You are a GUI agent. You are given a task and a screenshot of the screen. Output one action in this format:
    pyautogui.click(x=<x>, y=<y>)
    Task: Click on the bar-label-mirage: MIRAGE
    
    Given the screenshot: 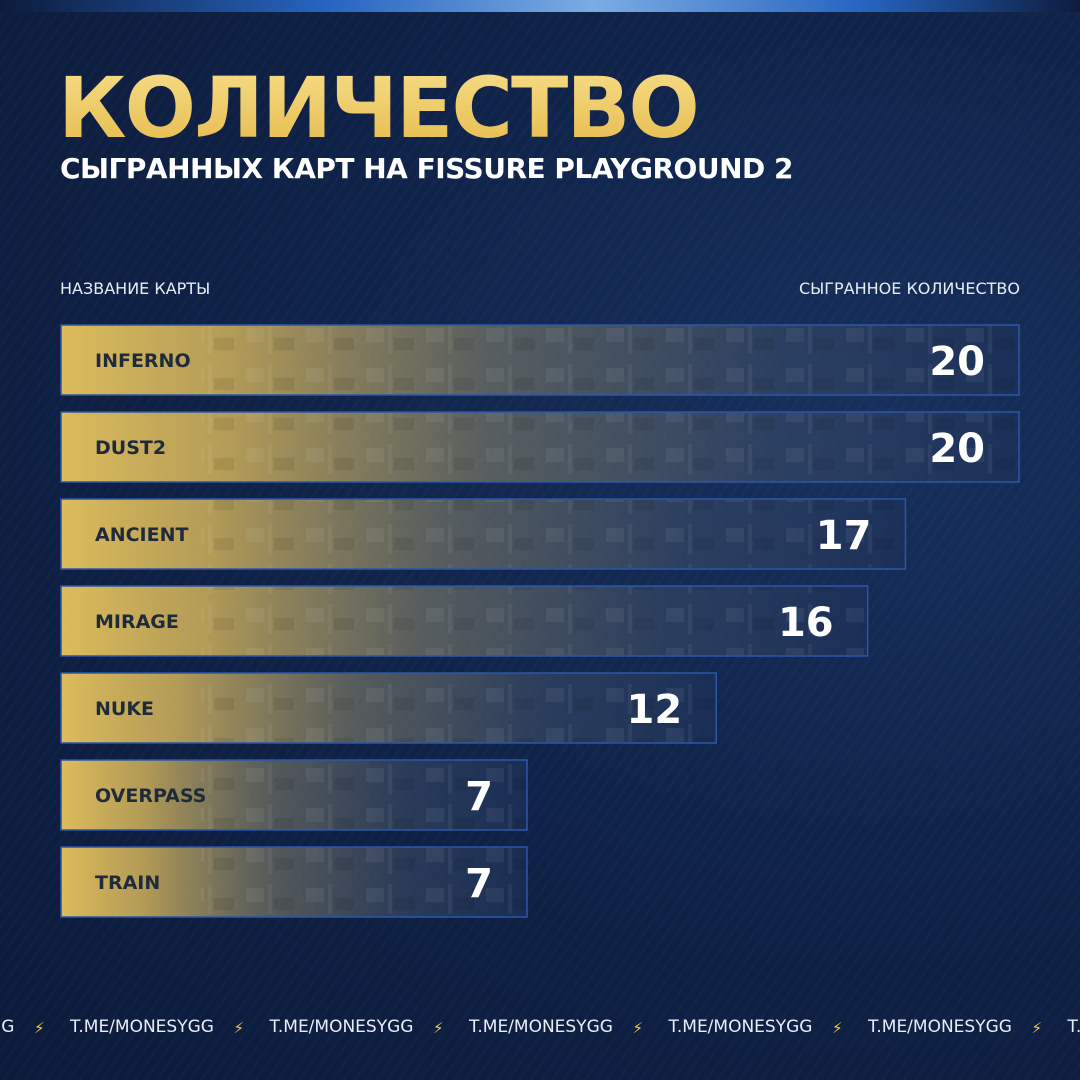 What is the action you would take?
    pyautogui.click(x=137, y=622)
    